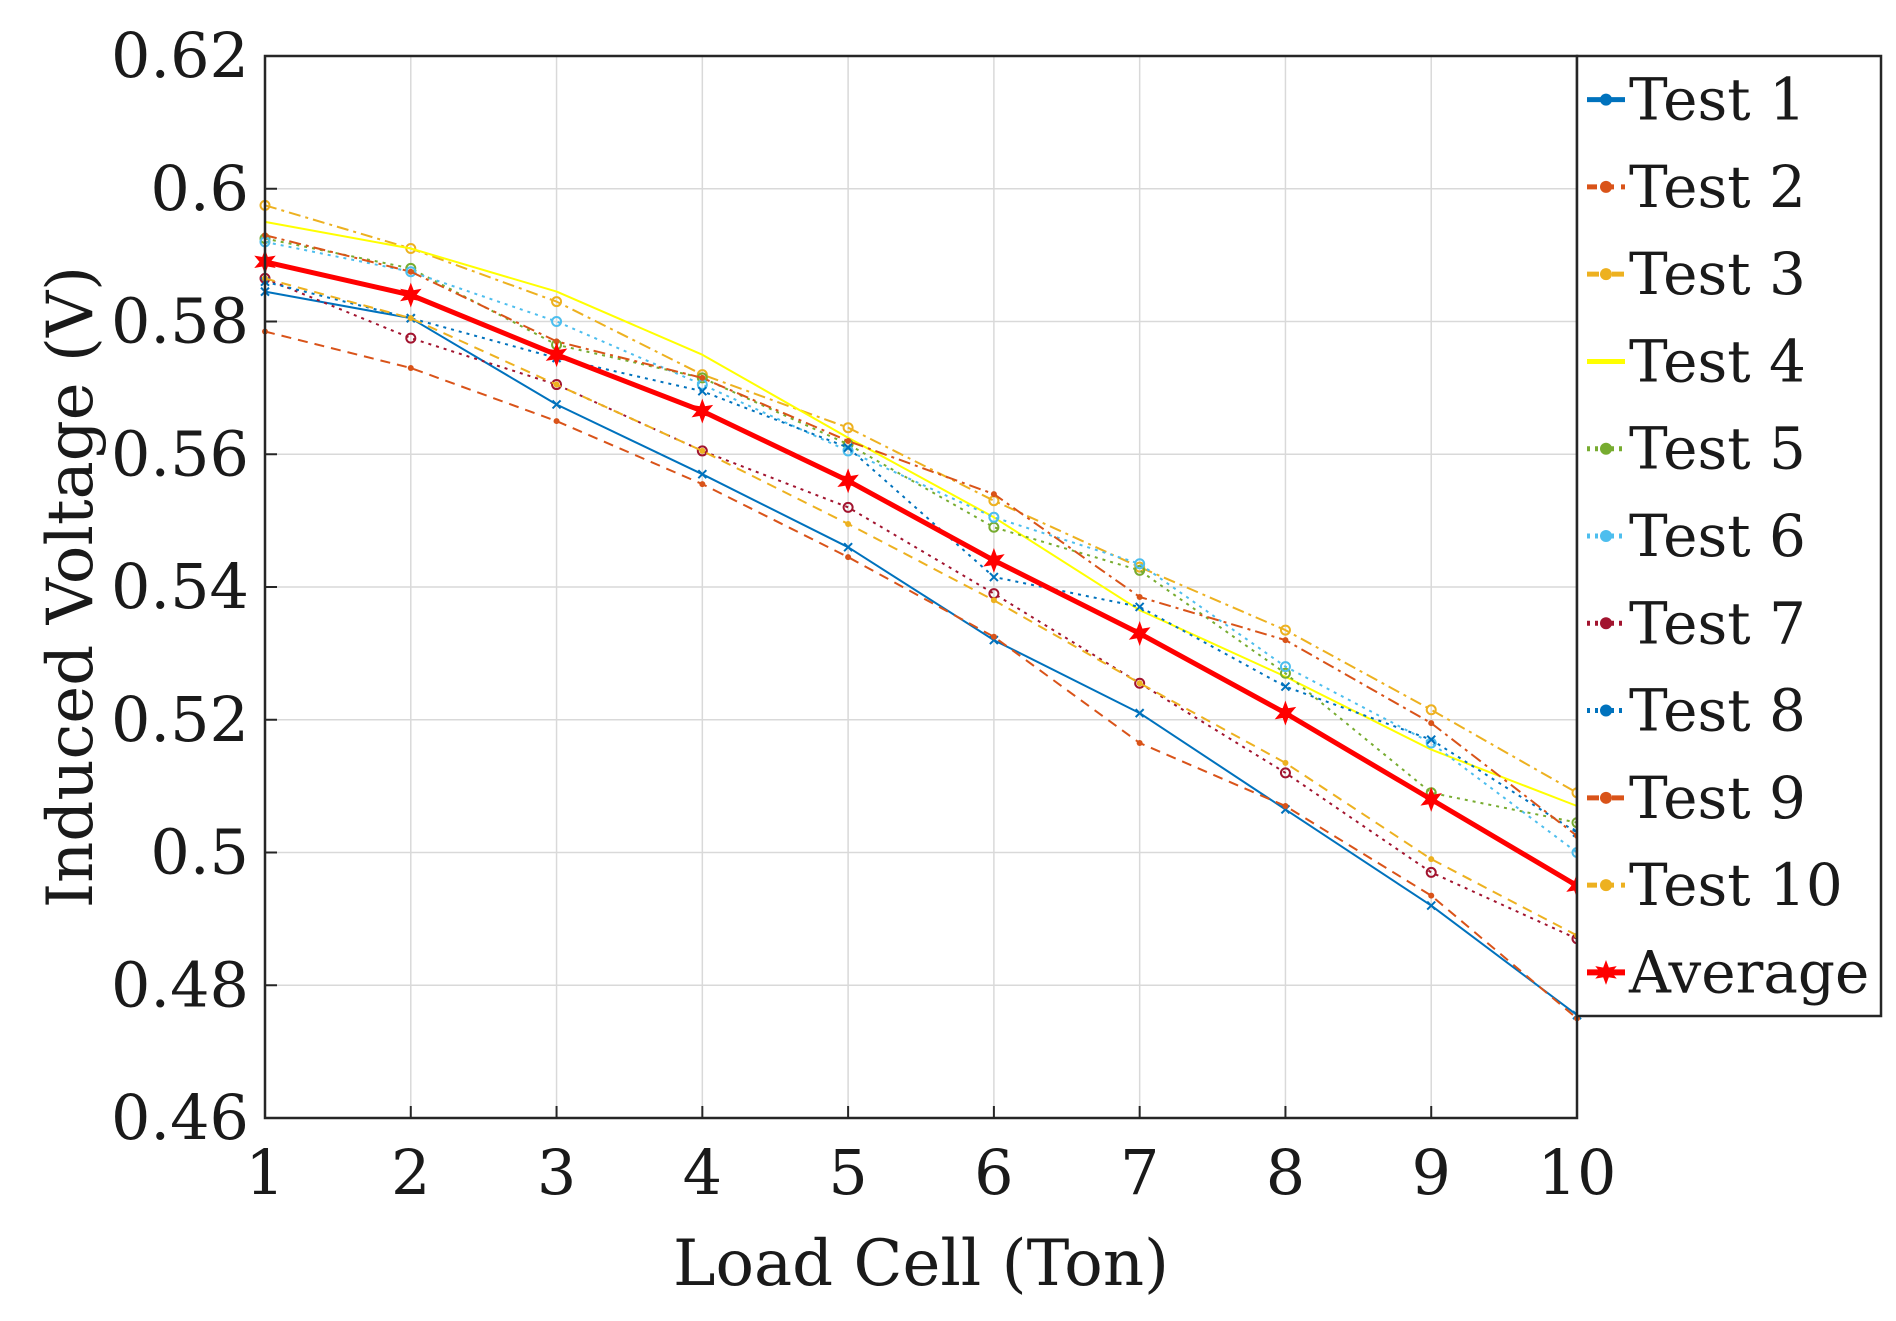  What do you see at coordinates (180, 586) in the screenshot?
I see `y-tick-label: 0.54` at bounding box center [180, 586].